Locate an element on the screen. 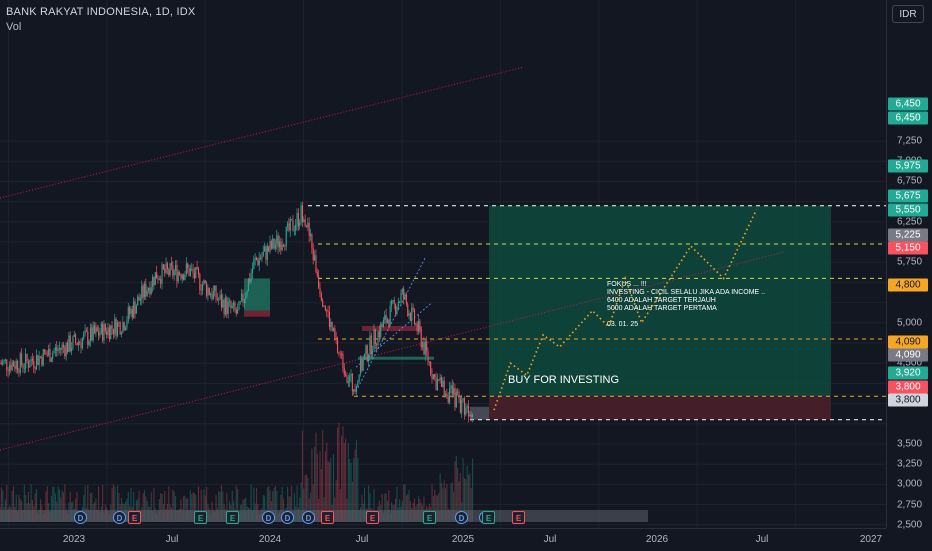  price-tick: 5,750 is located at coordinates (910, 262).